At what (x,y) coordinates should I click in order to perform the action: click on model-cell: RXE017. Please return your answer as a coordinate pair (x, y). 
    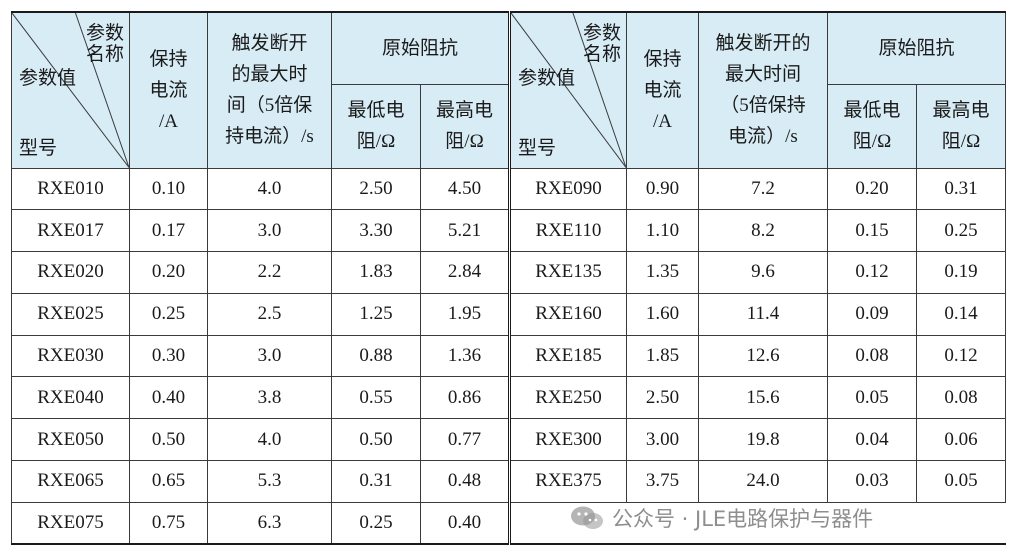
    Looking at the image, I should click on (70, 231).